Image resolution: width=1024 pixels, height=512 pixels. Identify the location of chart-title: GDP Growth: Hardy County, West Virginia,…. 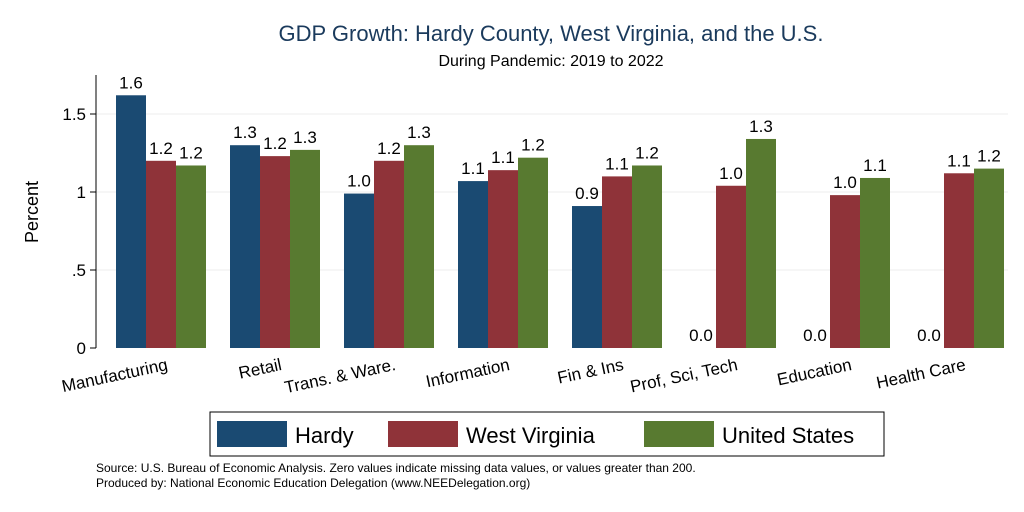
(551, 33).